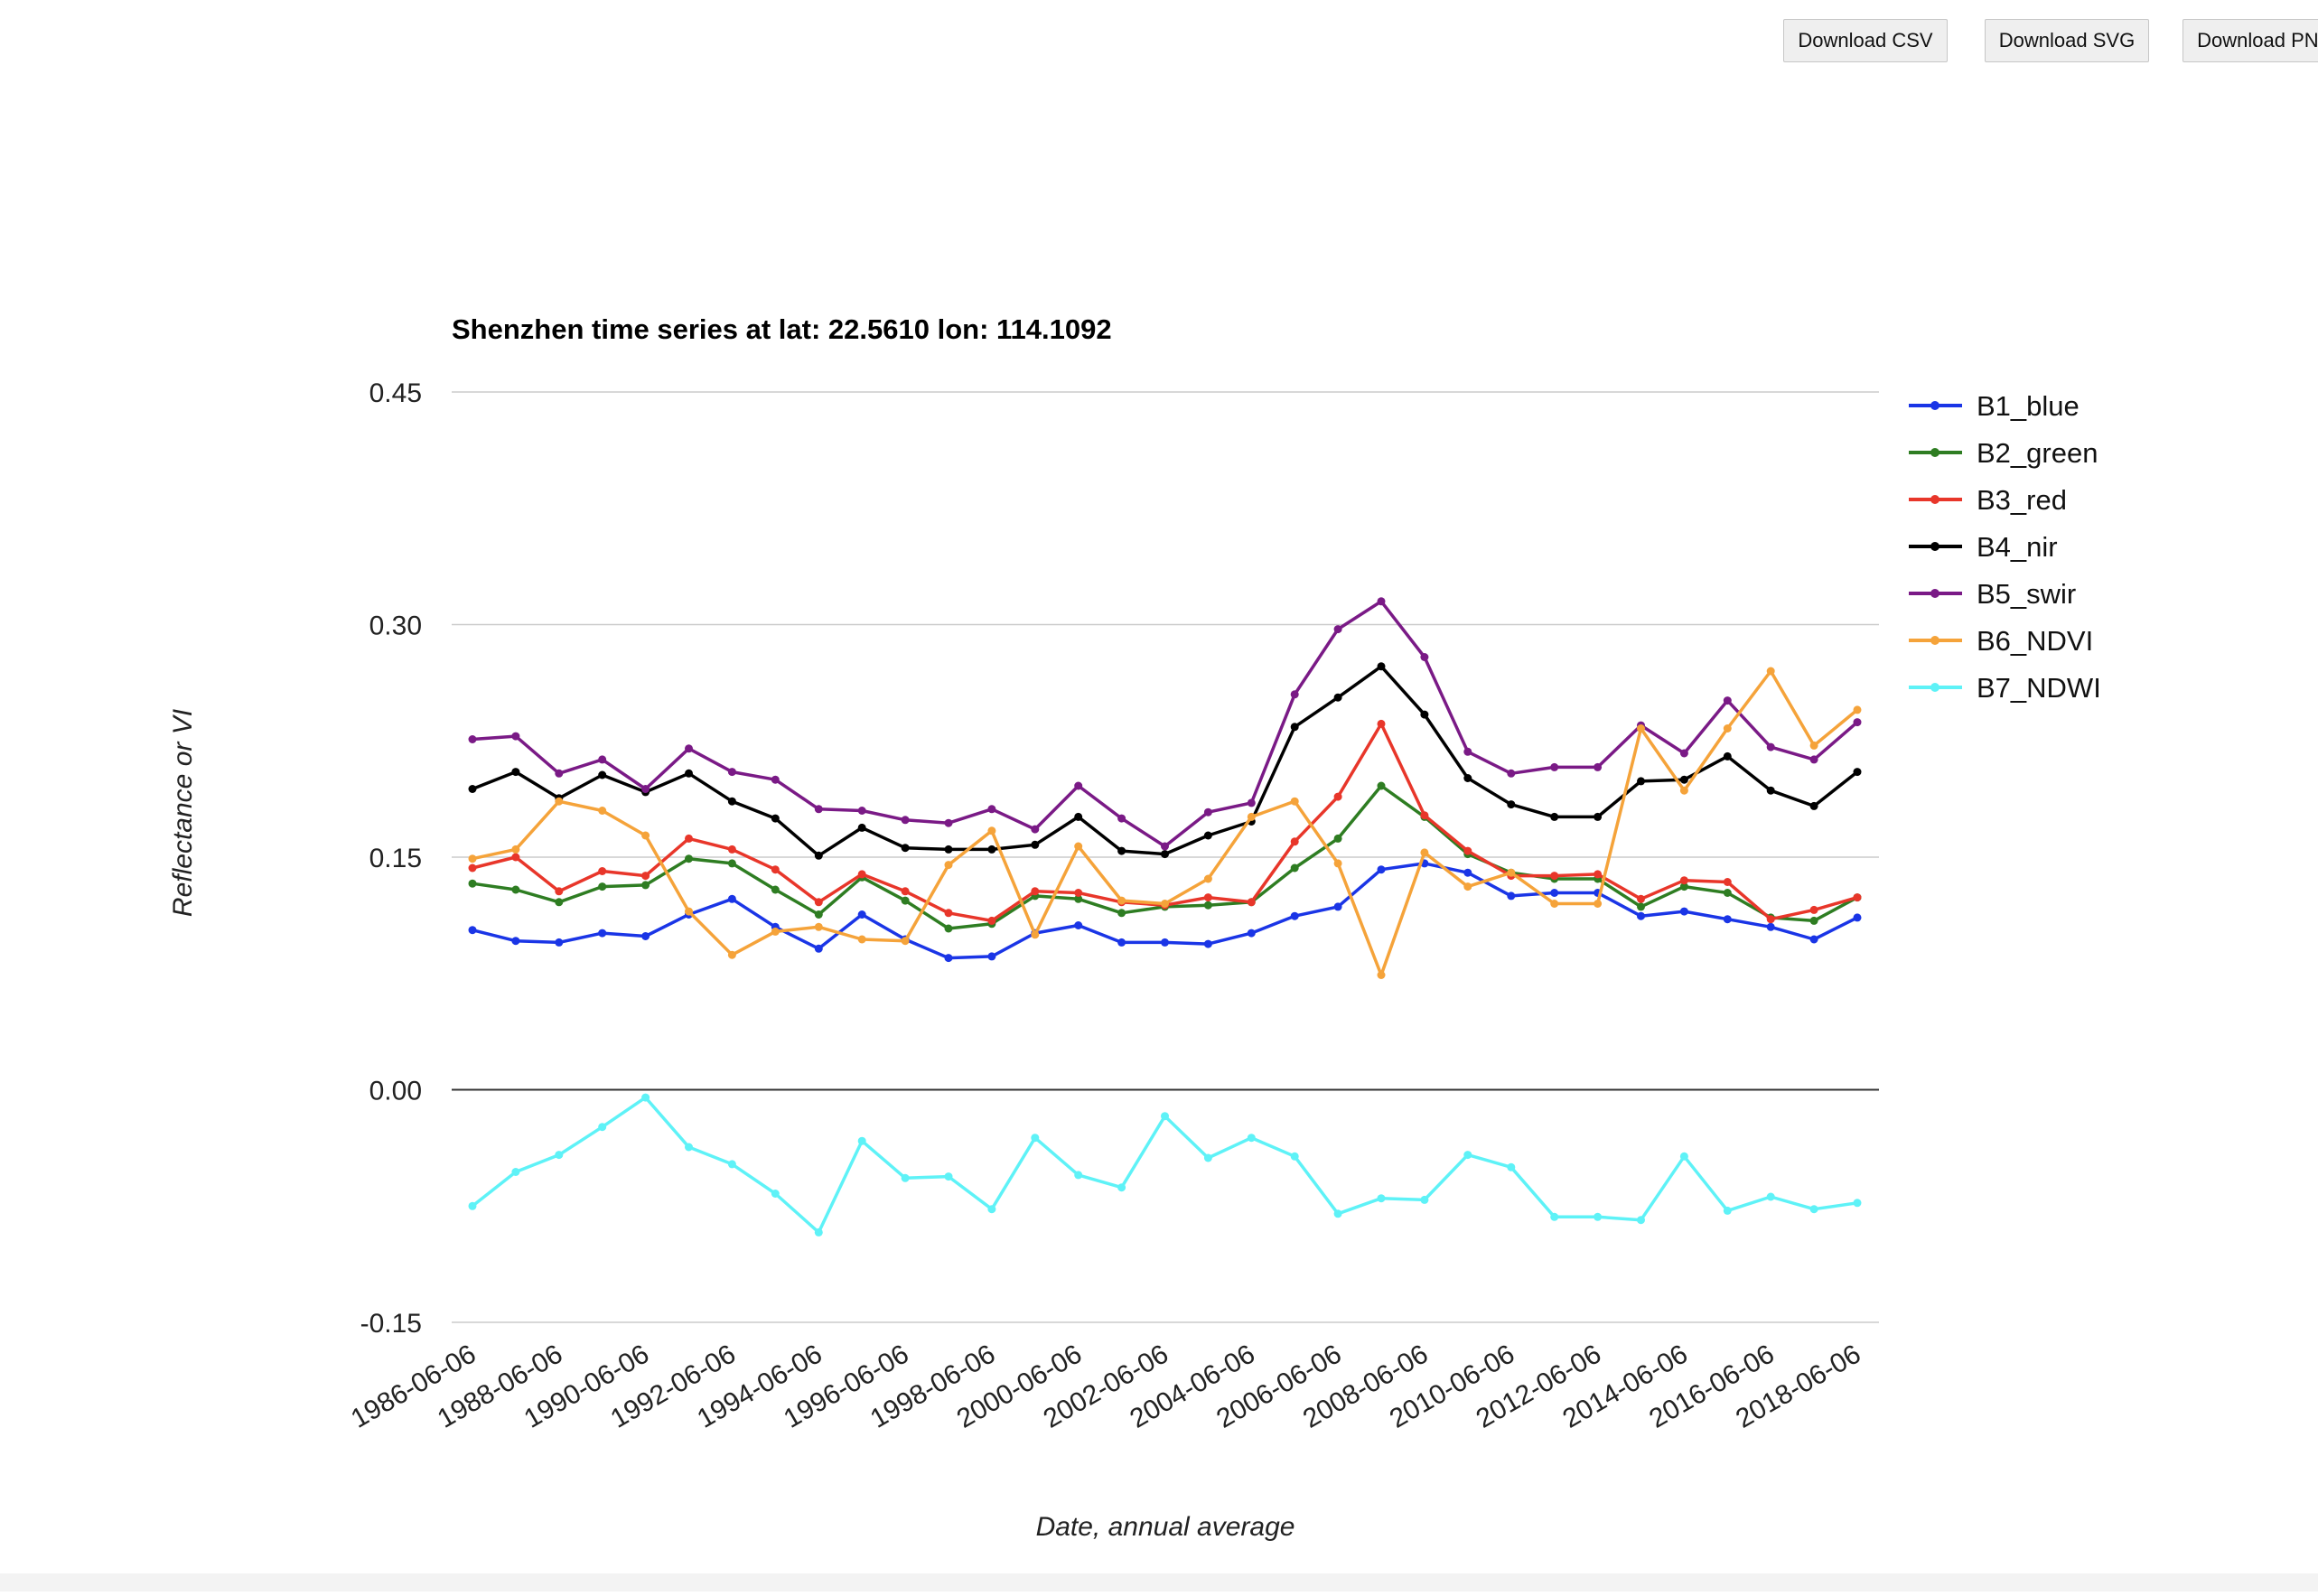 The height and width of the screenshot is (1596, 2318). I want to click on legend-item: B3_red, so click(1988, 500).